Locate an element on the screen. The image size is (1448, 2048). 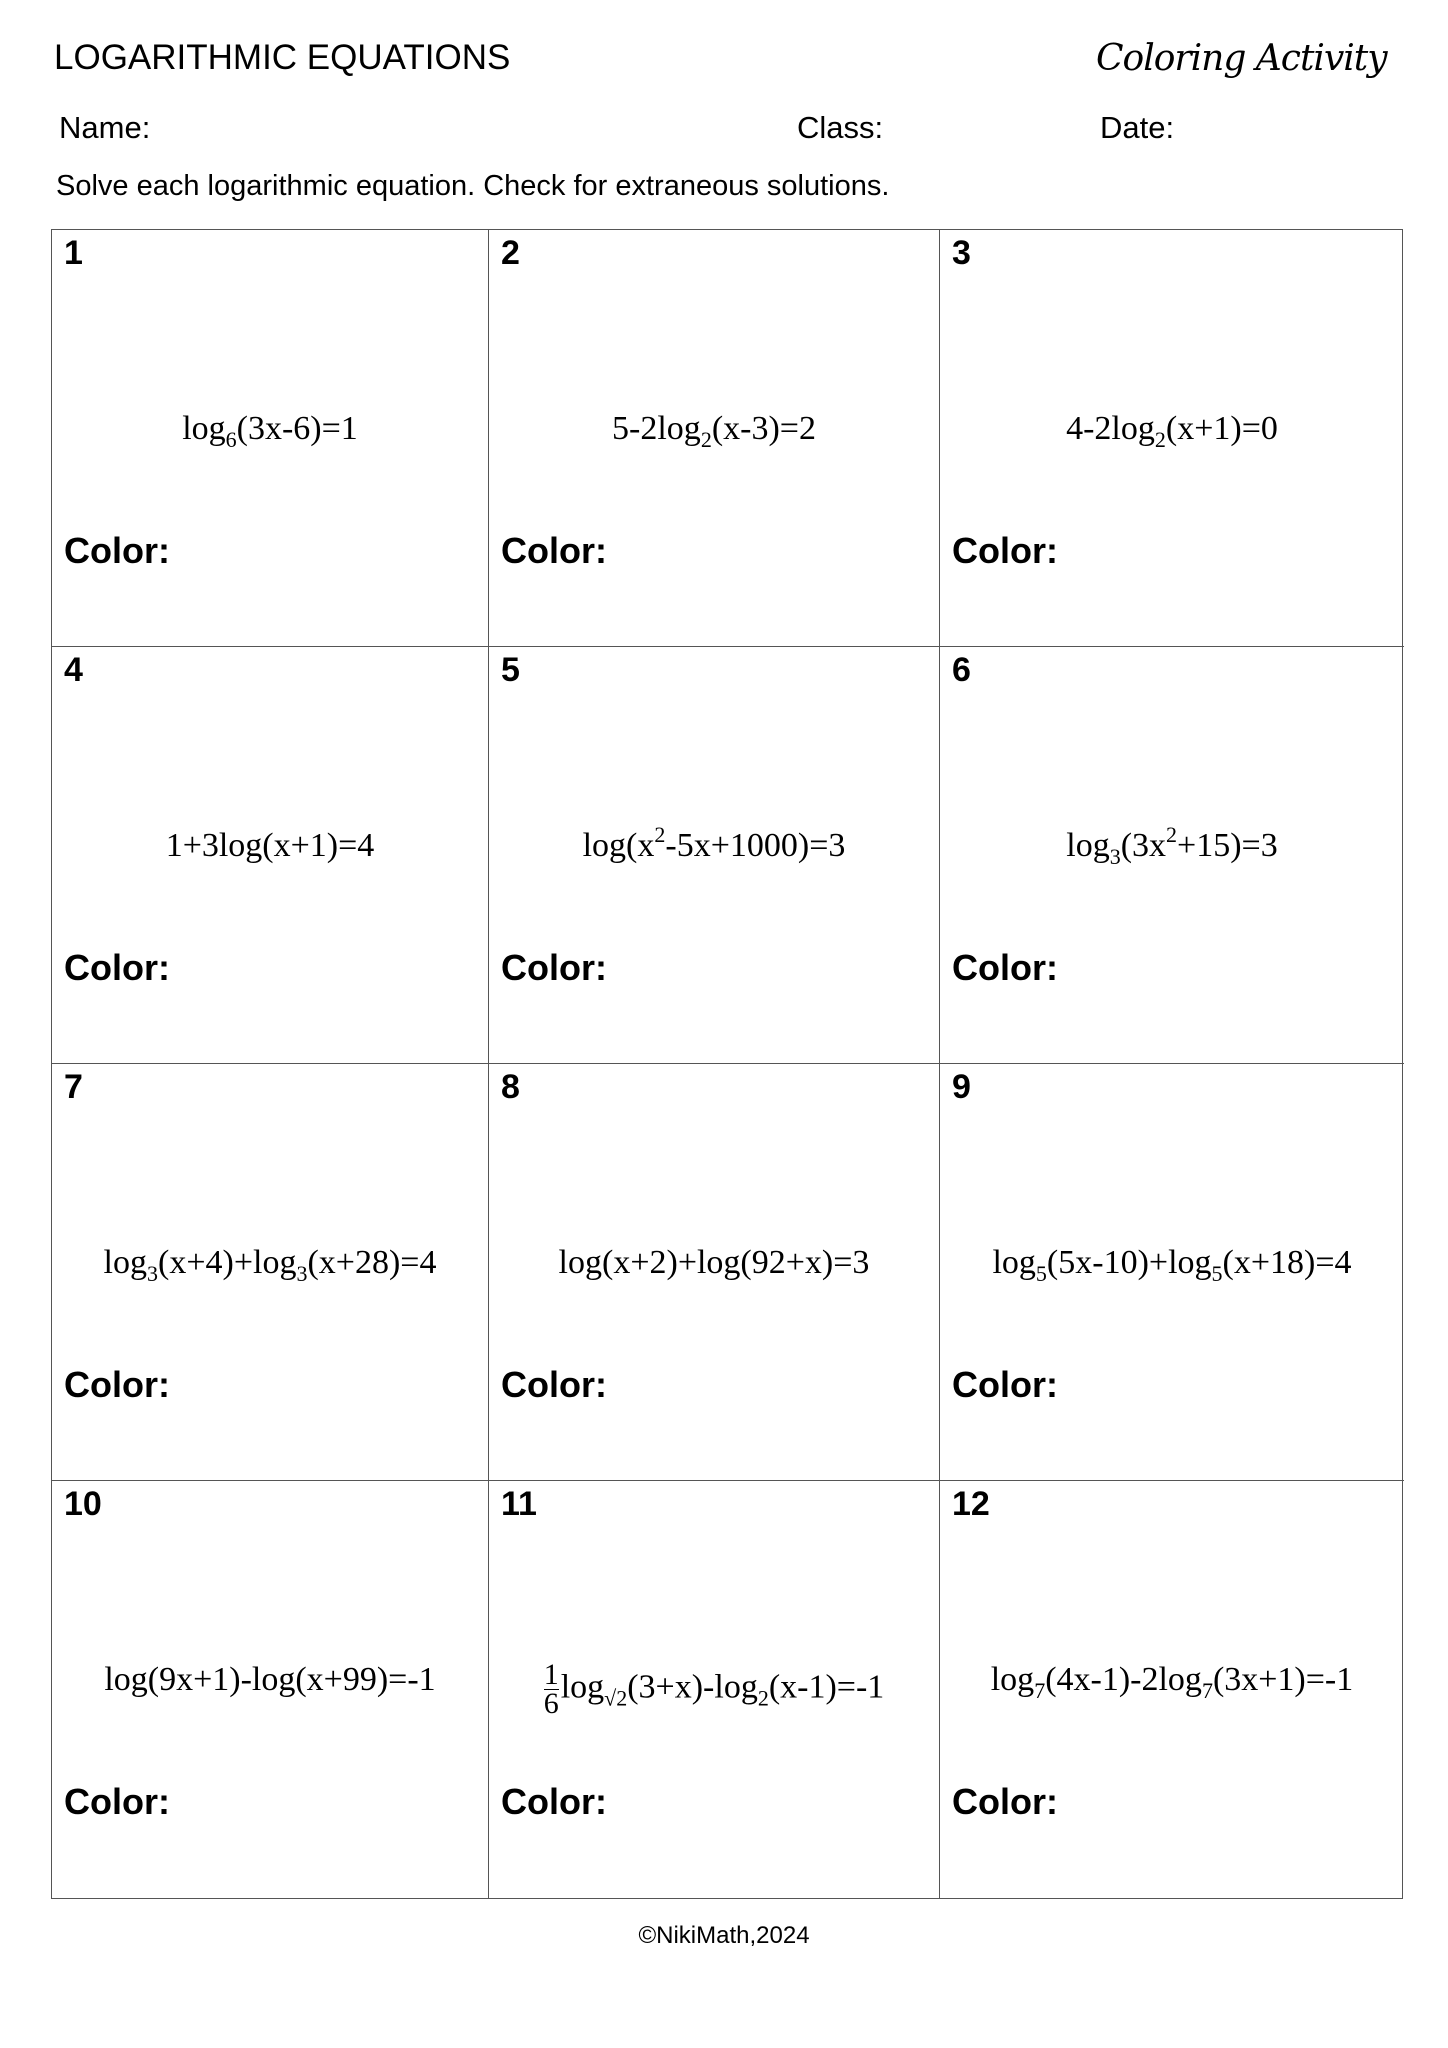
problem-cell: 12 log7(4x-1)-2log7(3x+1)=-1 Color: is located at coordinates (1172, 1689).